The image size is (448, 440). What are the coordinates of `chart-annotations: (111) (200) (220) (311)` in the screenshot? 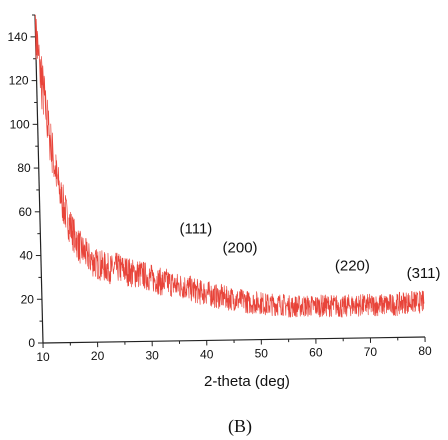 It's located at (310, 251).